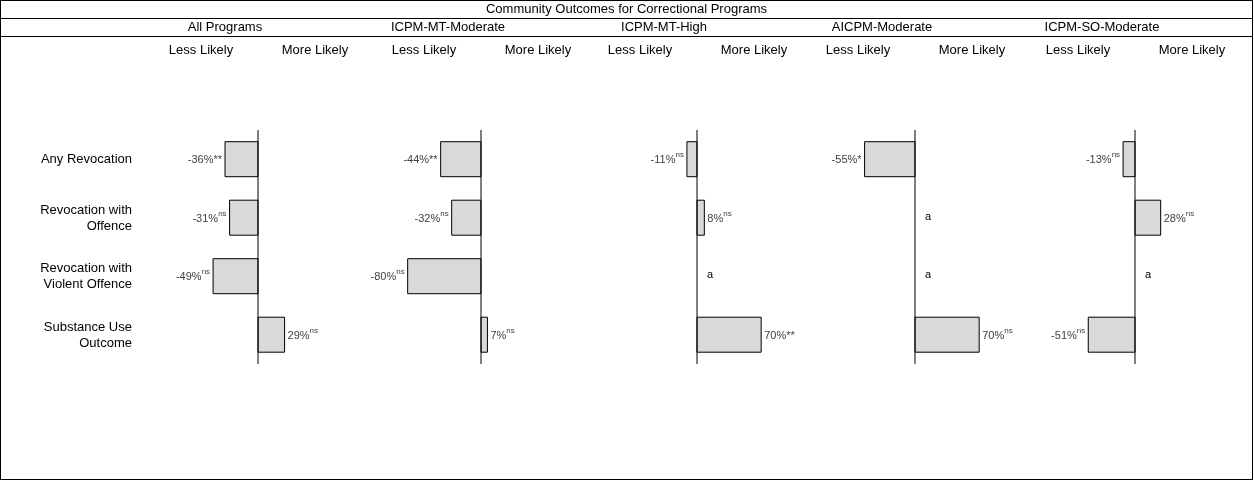 The height and width of the screenshot is (480, 1254). What do you see at coordinates (225, 26) in the screenshot?
I see `chart-subtitle: All Programs` at bounding box center [225, 26].